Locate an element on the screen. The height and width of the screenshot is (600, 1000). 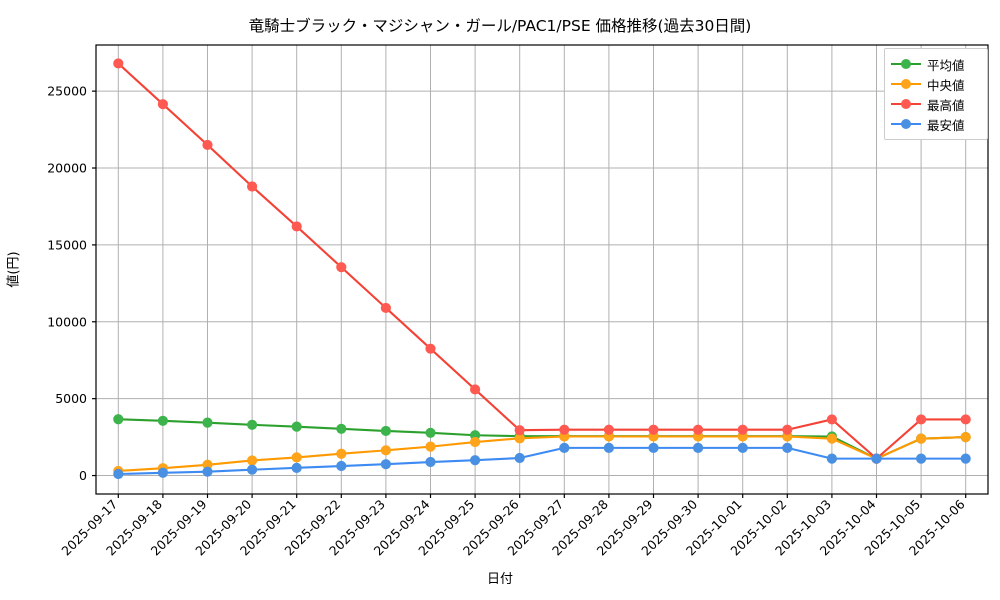
legend-label-median: 中央値 is located at coordinates (946, 85).